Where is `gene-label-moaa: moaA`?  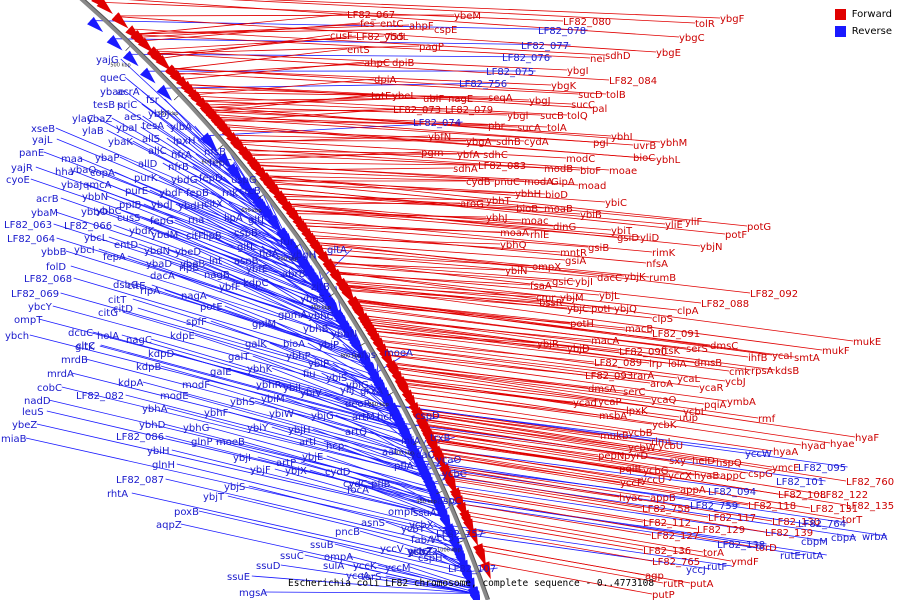 gene-label-moaa: moaA is located at coordinates (514, 233).